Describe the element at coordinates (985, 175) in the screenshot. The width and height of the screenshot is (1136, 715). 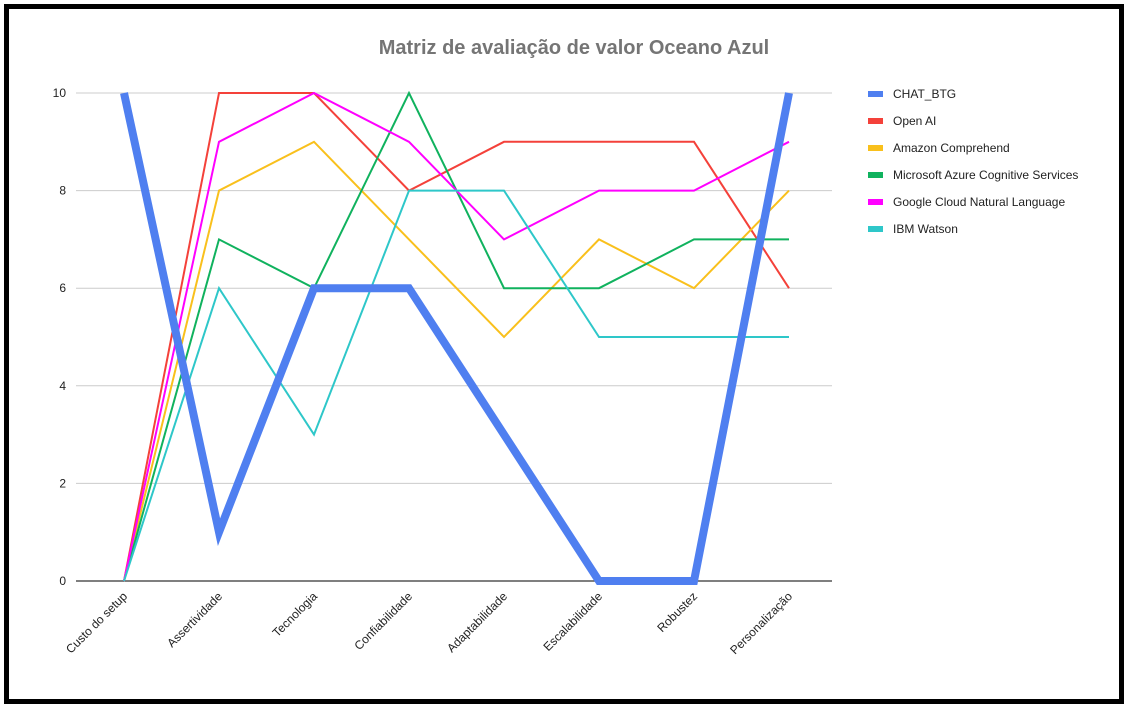
I see `legend-label: Microsoft Azure Cognitive Services` at that location.